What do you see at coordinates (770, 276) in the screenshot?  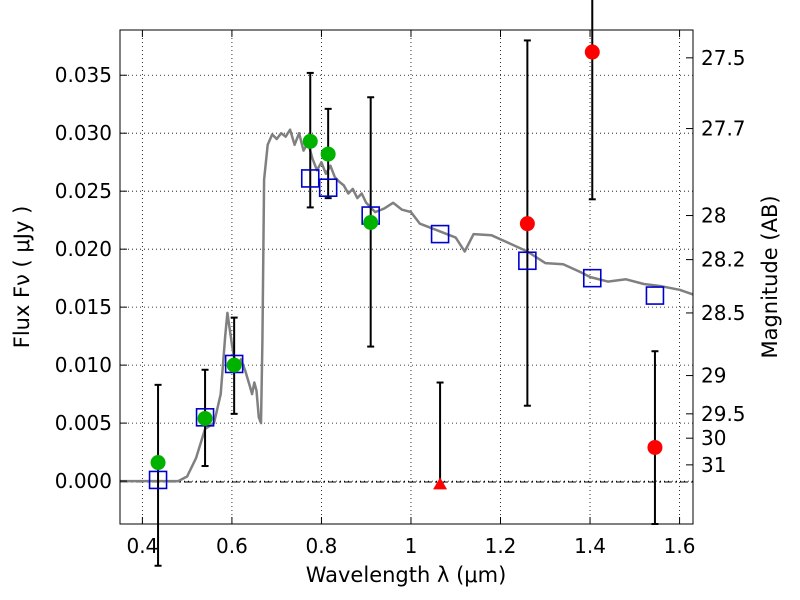 I see `y2-axis-label: Magnitude (AB)` at bounding box center [770, 276].